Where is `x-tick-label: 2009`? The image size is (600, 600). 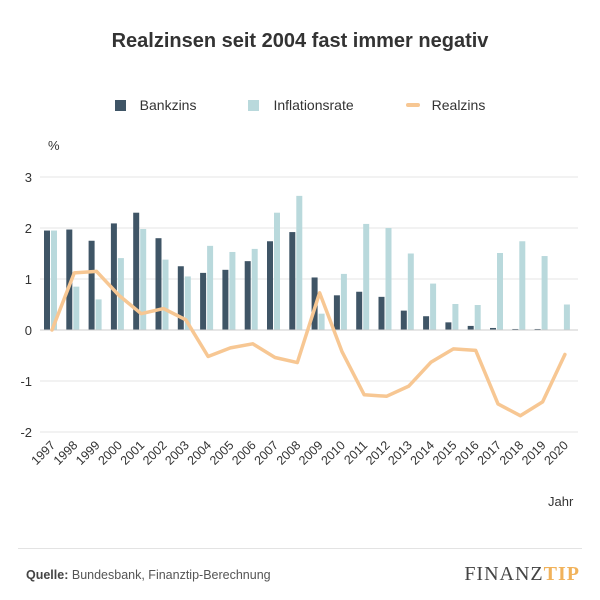
x-tick-label: 2009 is located at coordinates (311, 453).